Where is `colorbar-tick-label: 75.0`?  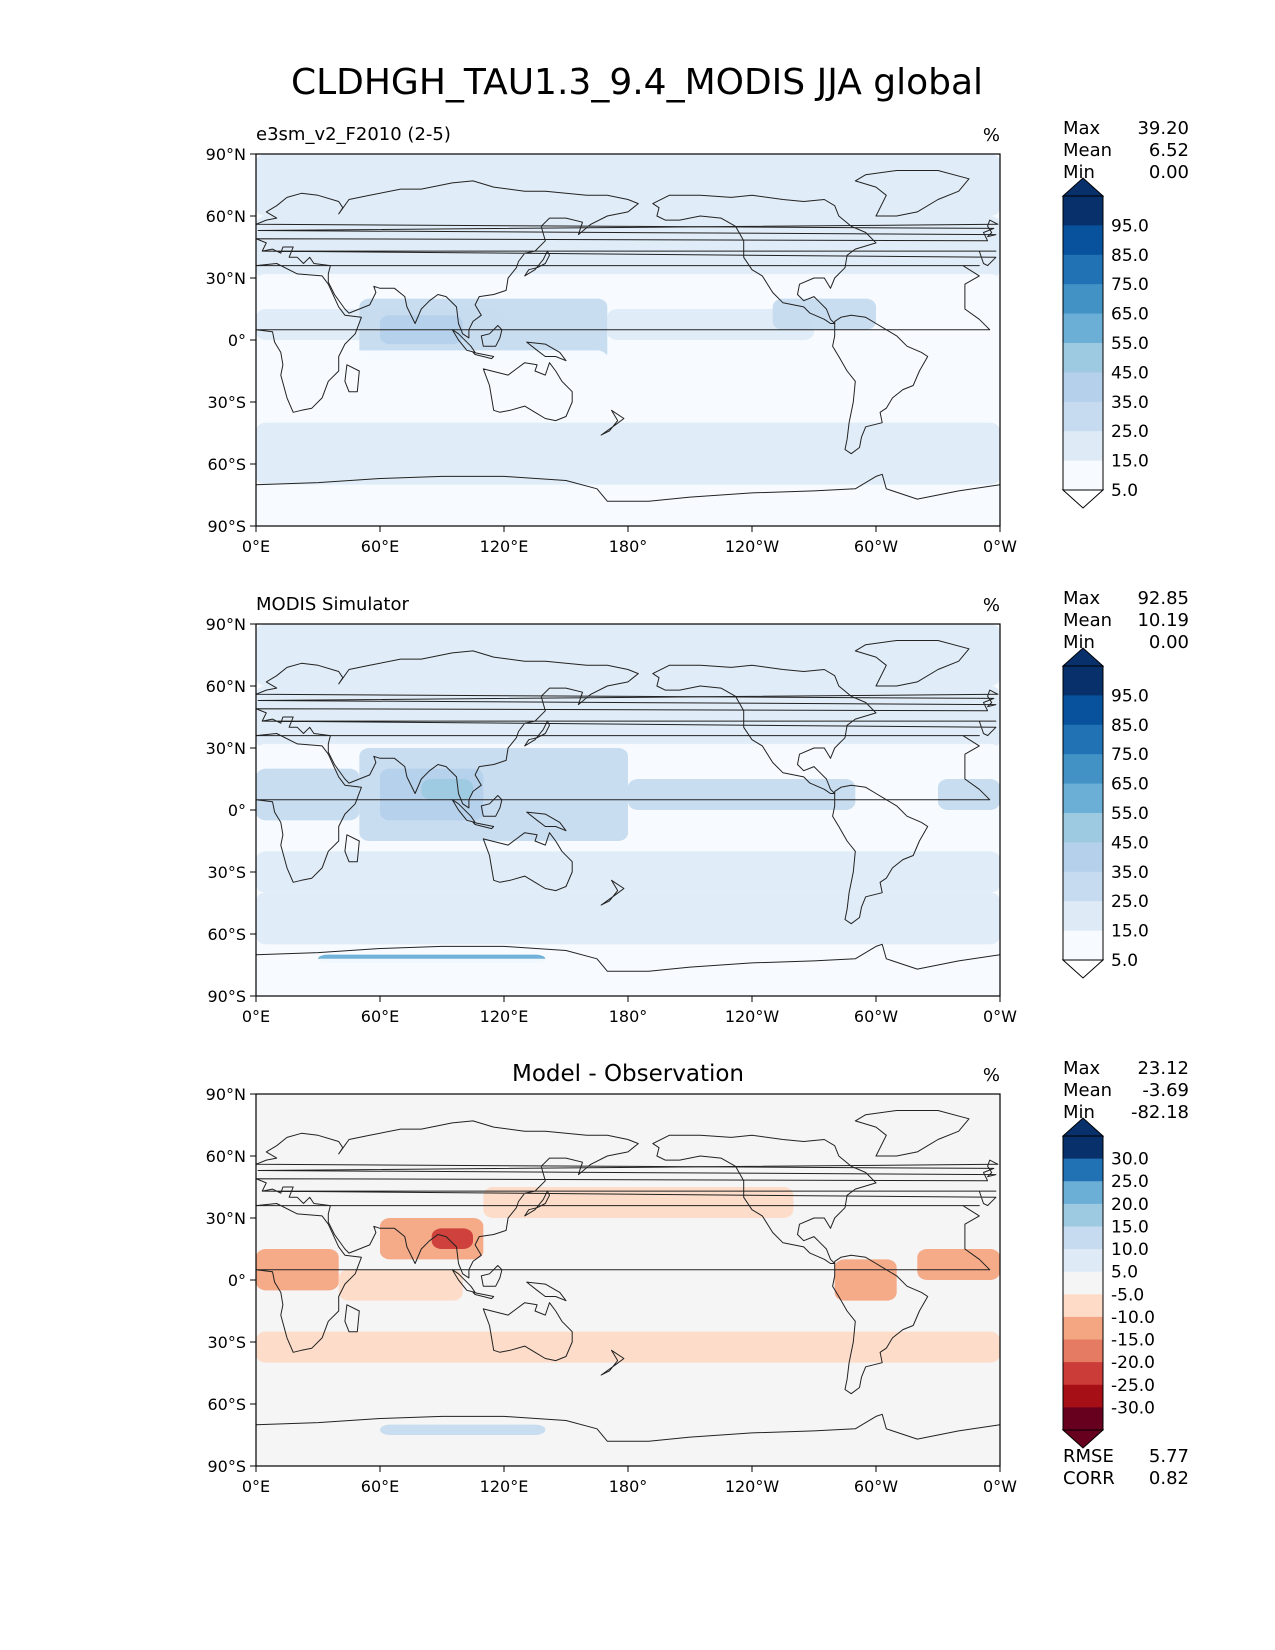 colorbar-tick-label: 75.0 is located at coordinates (1130, 755).